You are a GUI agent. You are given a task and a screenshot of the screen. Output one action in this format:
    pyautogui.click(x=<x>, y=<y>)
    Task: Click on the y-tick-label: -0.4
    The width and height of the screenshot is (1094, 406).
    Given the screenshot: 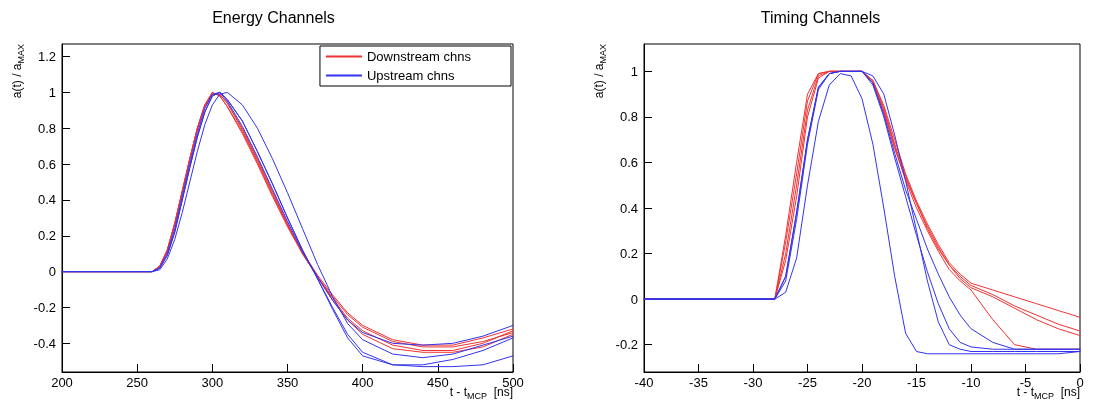 What is the action you would take?
    pyautogui.click(x=44, y=343)
    